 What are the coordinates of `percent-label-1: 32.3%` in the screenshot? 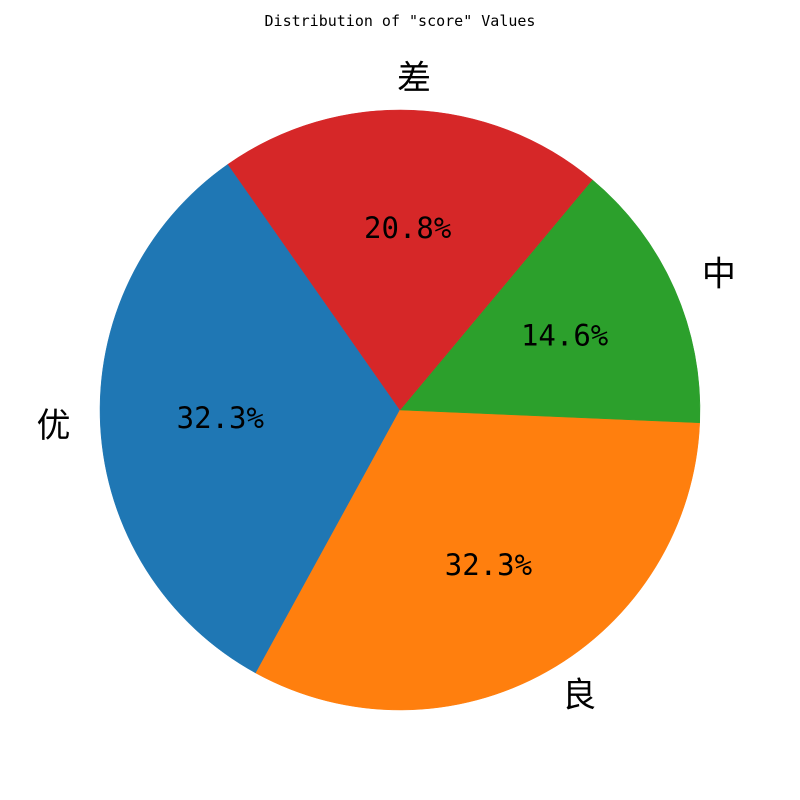 It's located at (220, 418).